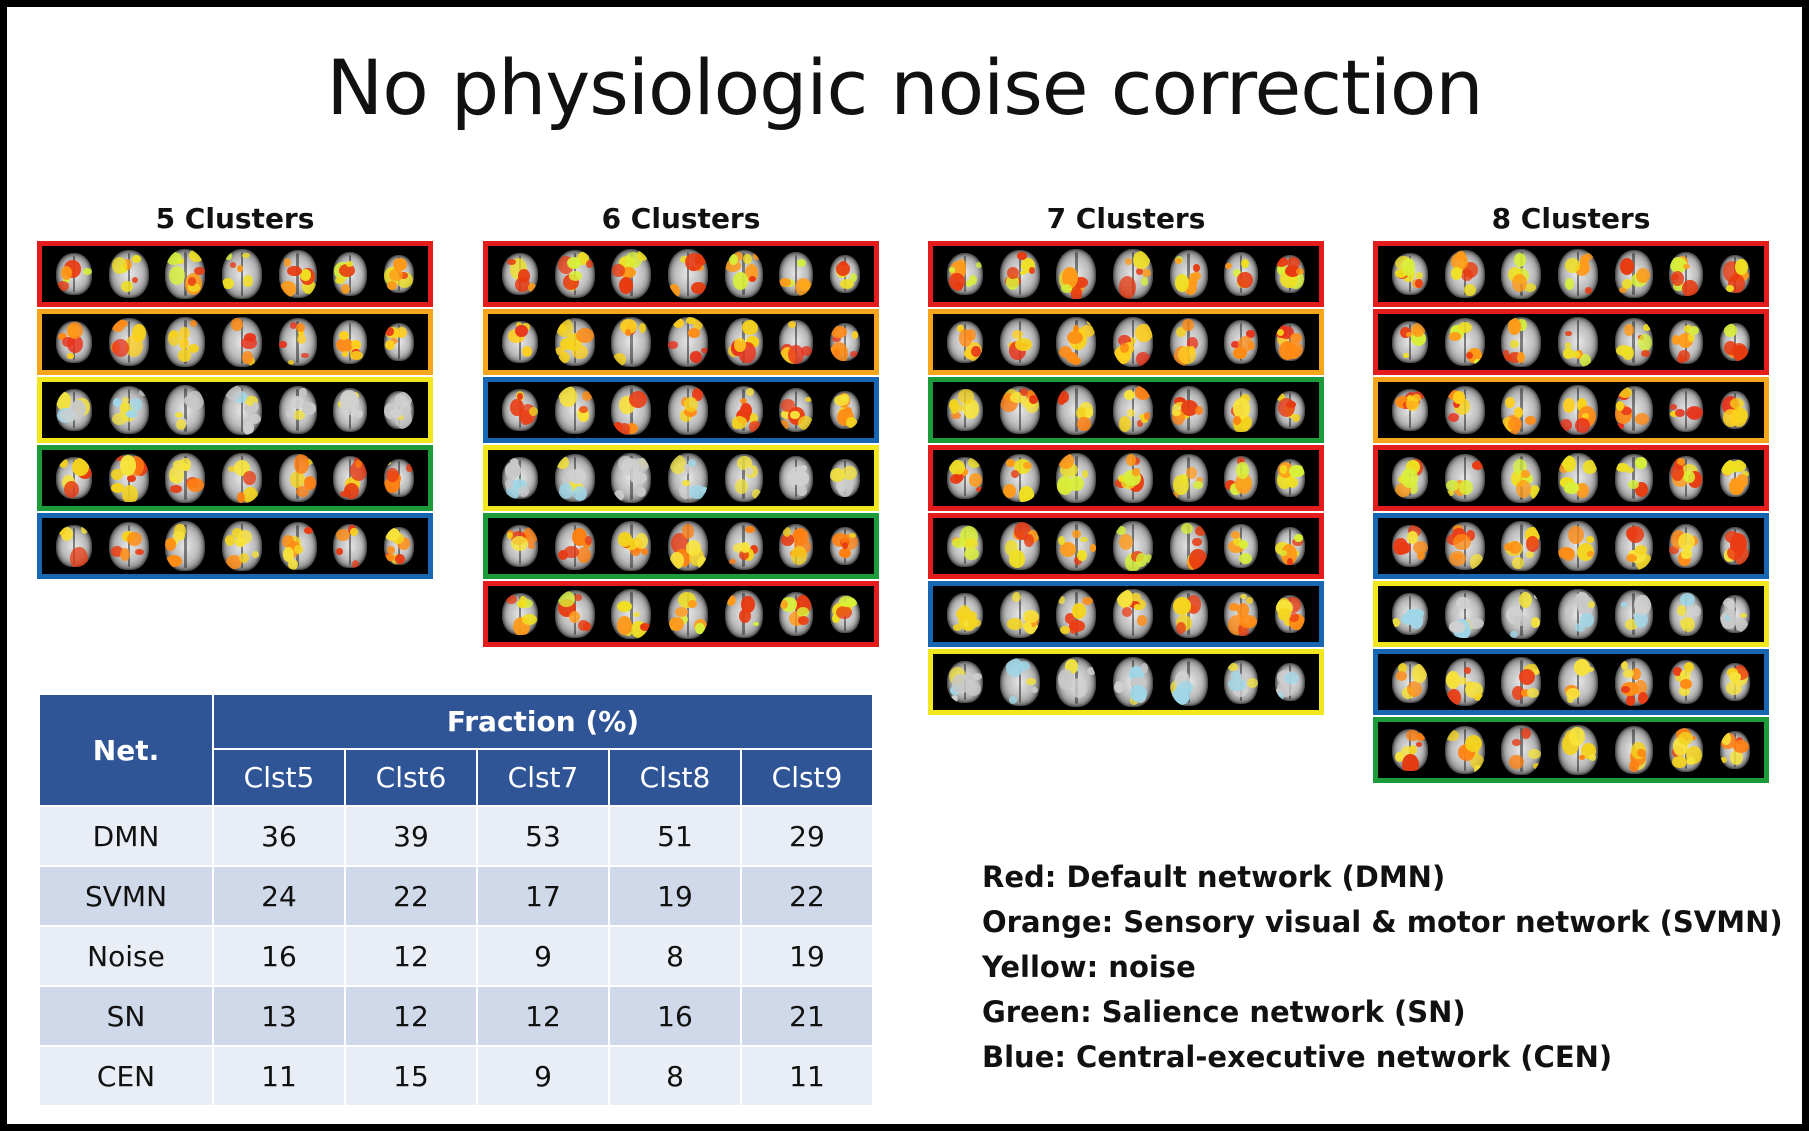 This screenshot has width=1809, height=1131. Describe the element at coordinates (543, 896) in the screenshot. I see `value-cell: 17` at that location.